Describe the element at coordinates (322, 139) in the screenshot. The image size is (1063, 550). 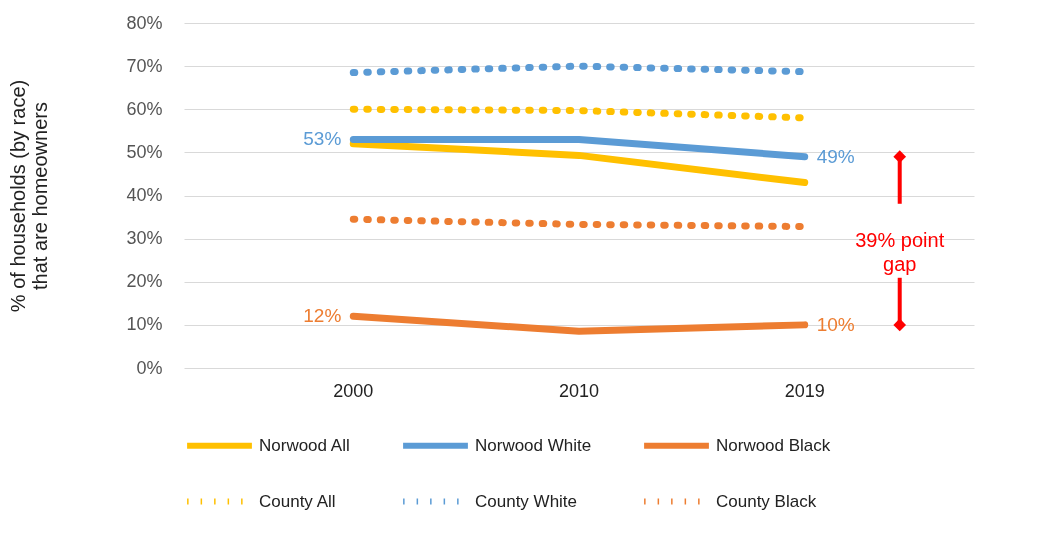
I see `data-label: 53%` at that location.